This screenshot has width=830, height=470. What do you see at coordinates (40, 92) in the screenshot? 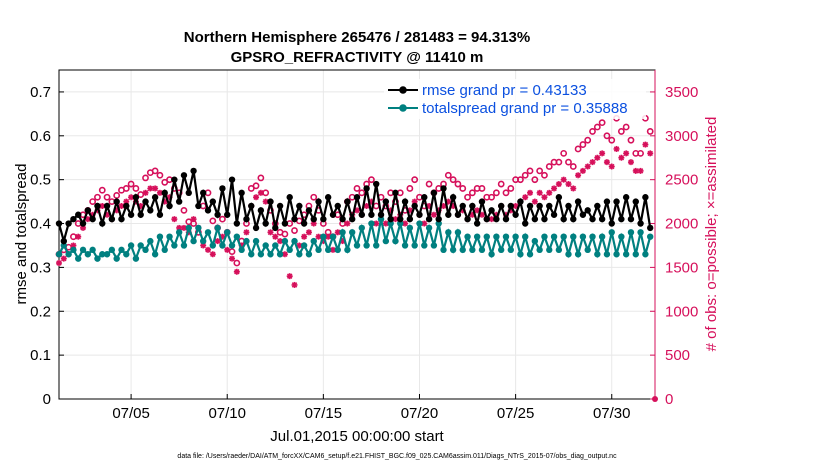
I see `y-left-tick-label: 0.7` at bounding box center [40, 92].